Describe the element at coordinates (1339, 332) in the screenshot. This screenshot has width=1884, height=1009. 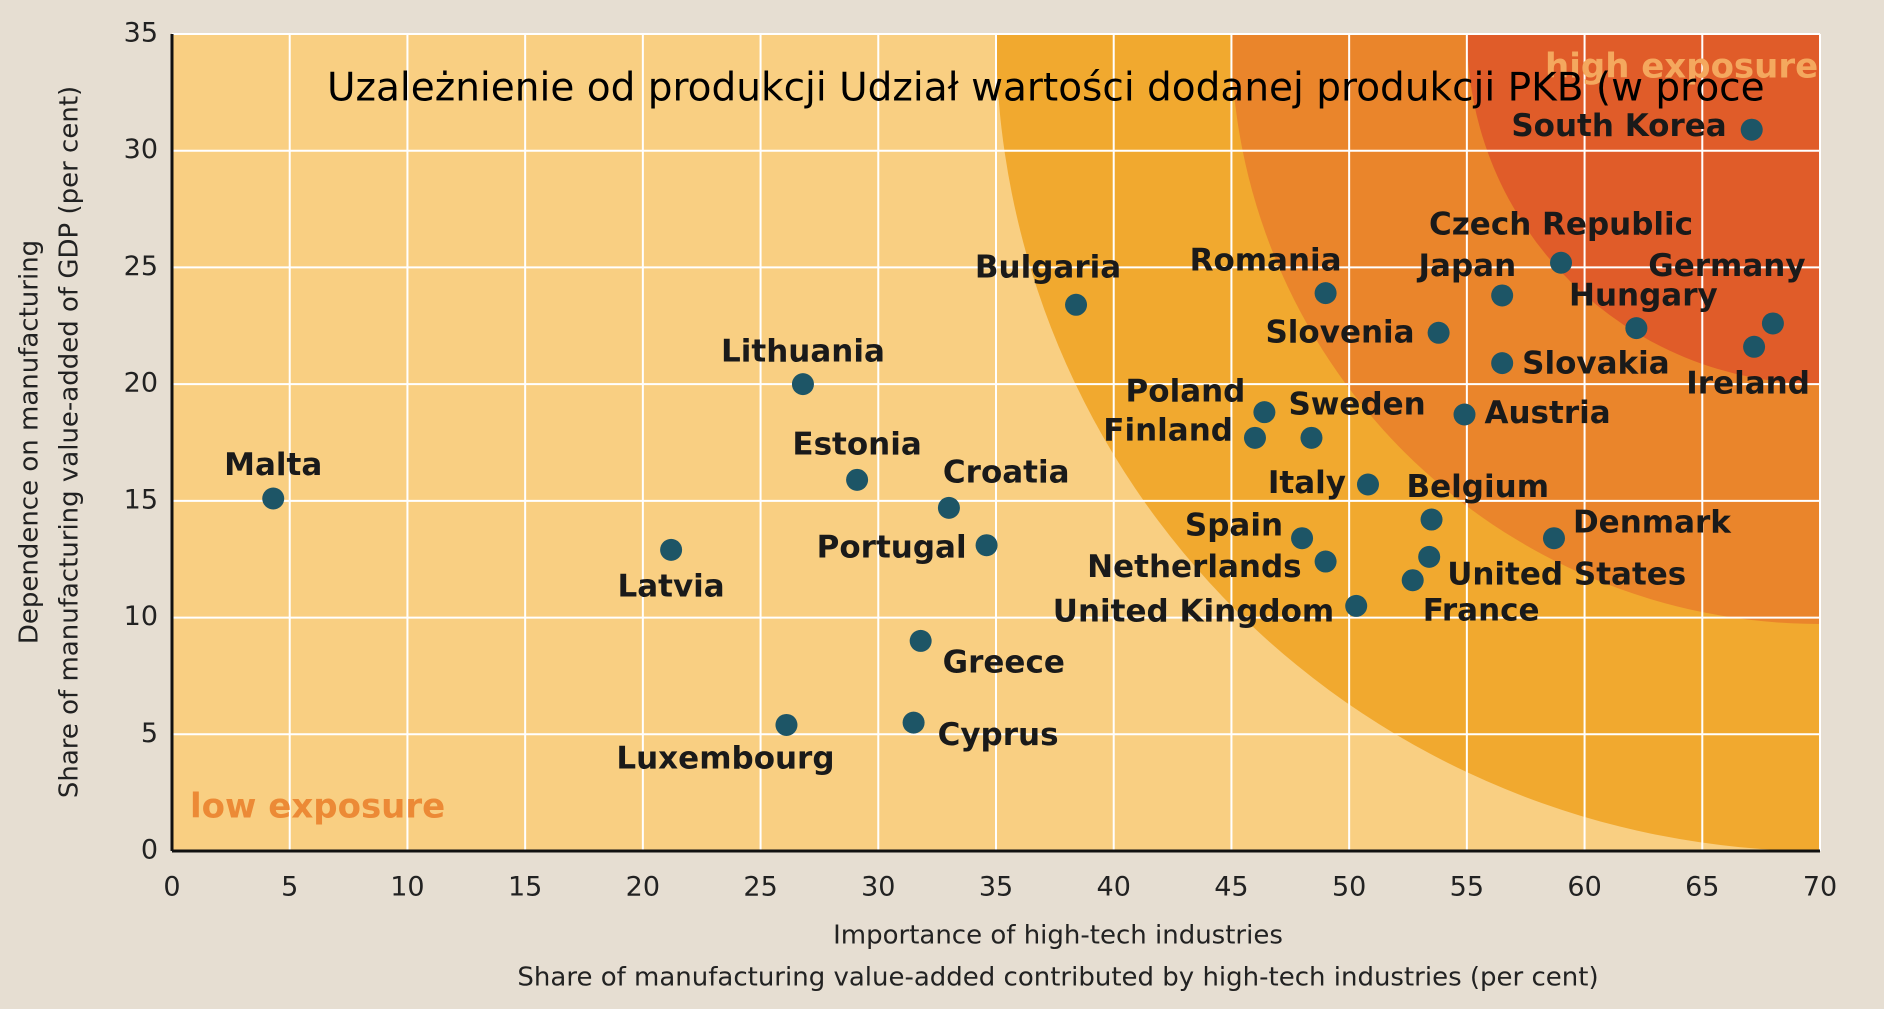
I see `point-label: Slovenia` at that location.